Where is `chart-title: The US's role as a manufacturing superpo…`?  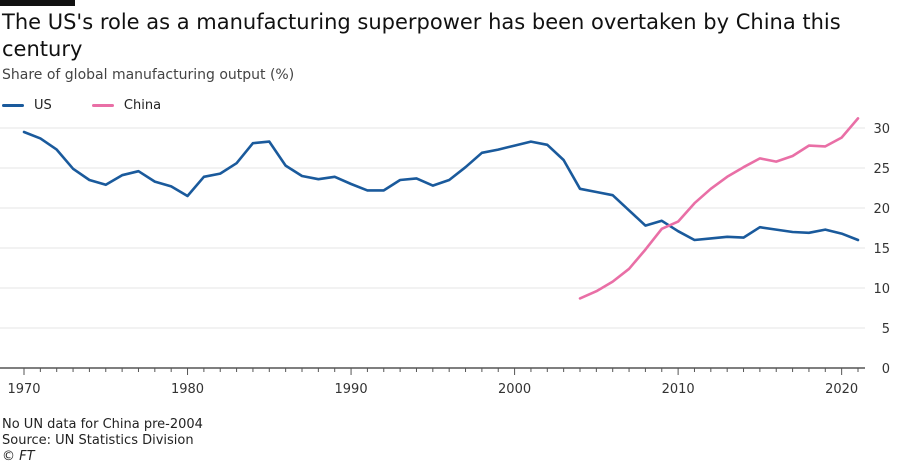 chart-title: The US's role as a manufacturing superpo… is located at coordinates (421, 35).